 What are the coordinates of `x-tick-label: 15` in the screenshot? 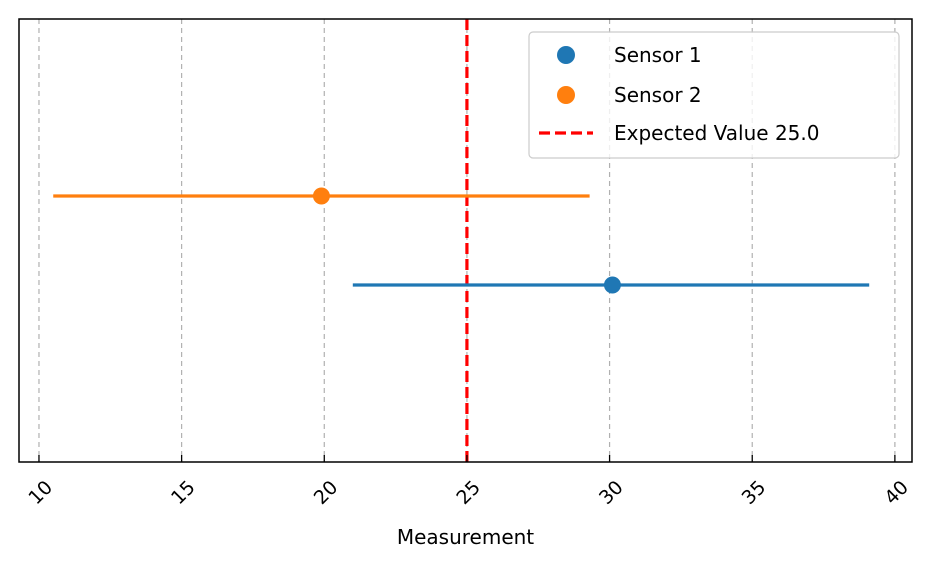 It's located at (183, 492).